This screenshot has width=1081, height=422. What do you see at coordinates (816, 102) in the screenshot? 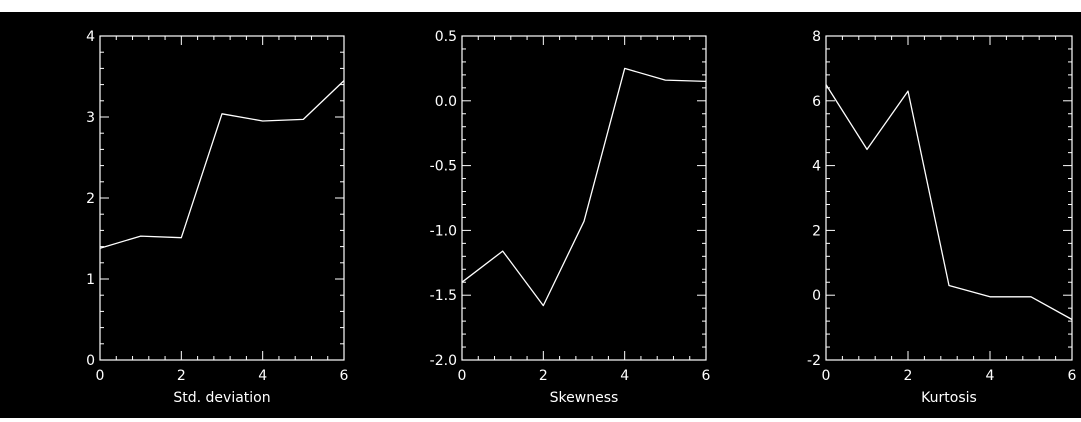
I see `kurtosis-ytick-label: 6` at bounding box center [816, 102].